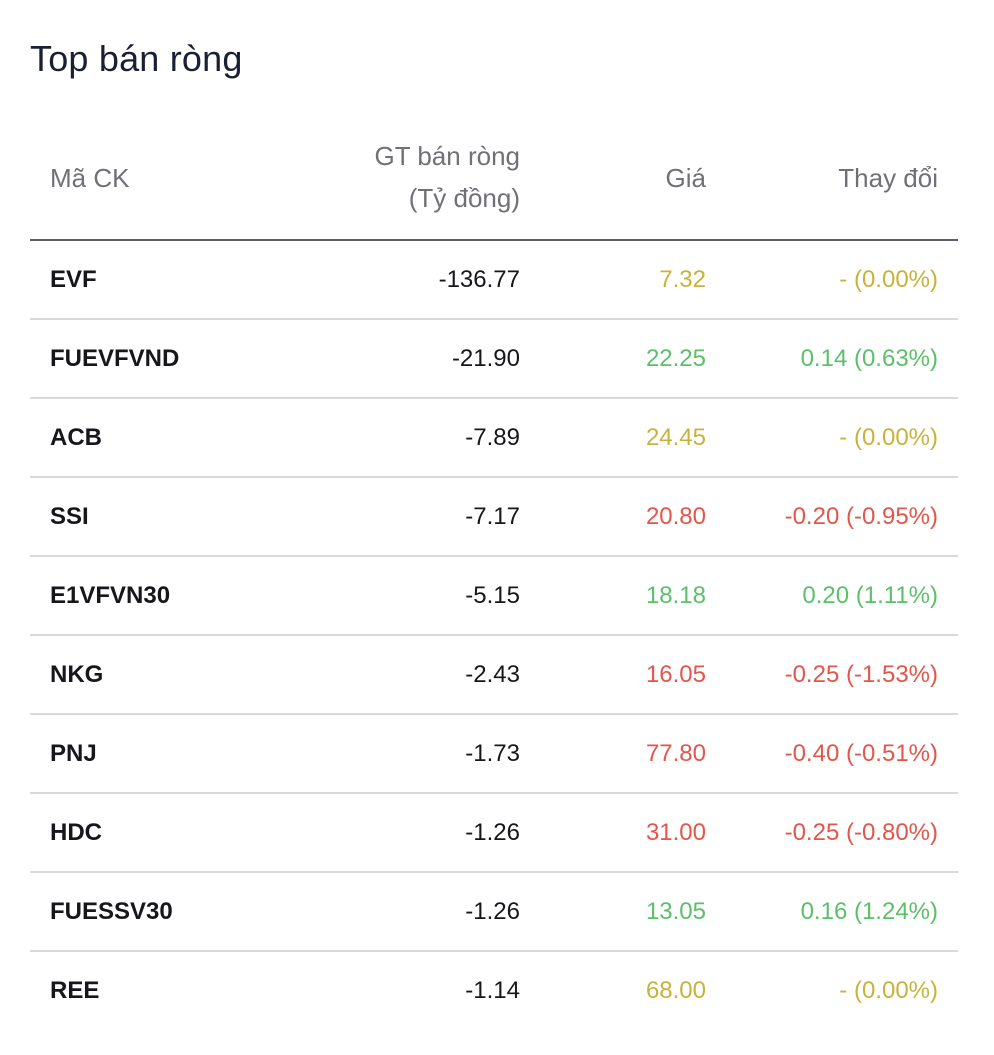 The height and width of the screenshot is (1055, 994). What do you see at coordinates (675, 437) in the screenshot?
I see `price: 24.45` at bounding box center [675, 437].